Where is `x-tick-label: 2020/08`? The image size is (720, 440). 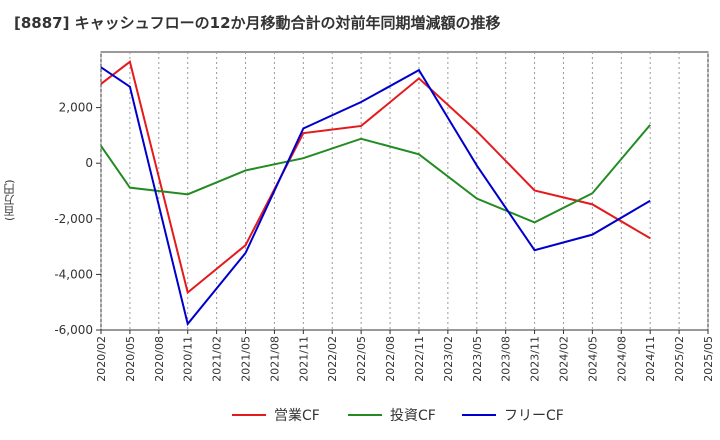 x-tick-label: 2020/08 is located at coordinates (159, 359).